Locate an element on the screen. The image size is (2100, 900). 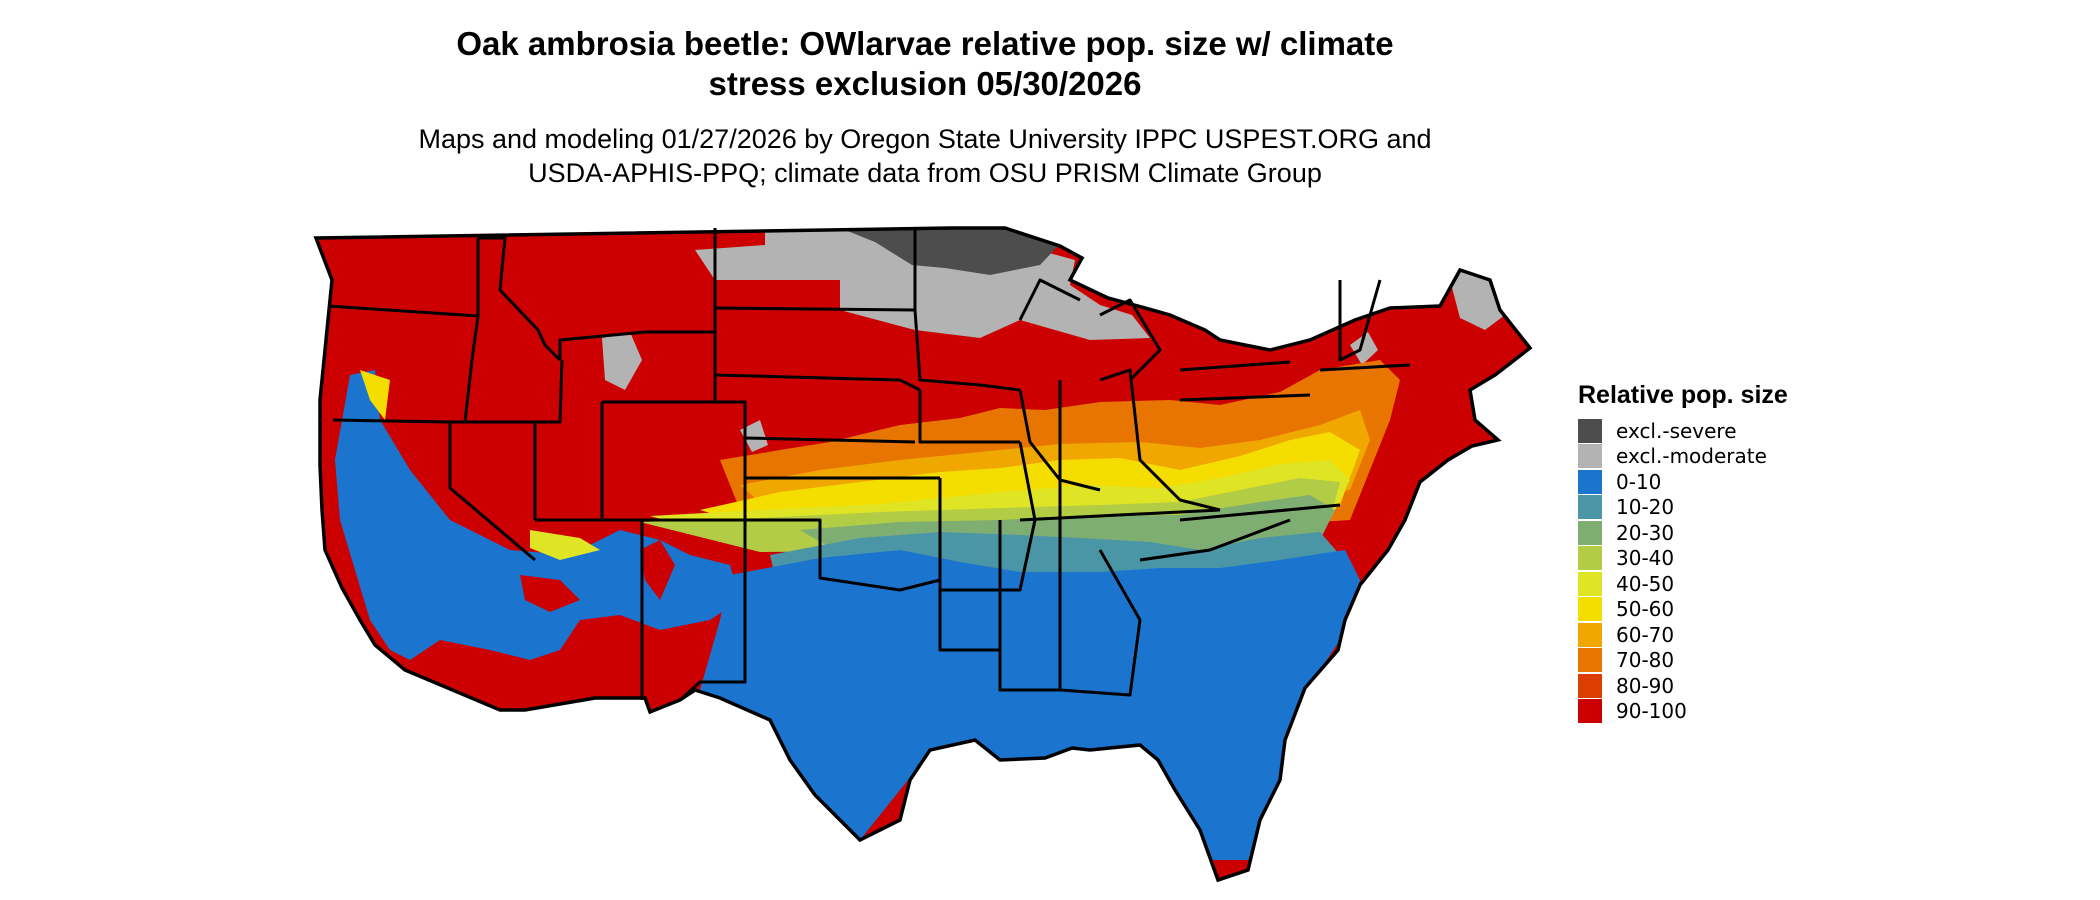
state-border-nd-sd is located at coordinates (815, 309).